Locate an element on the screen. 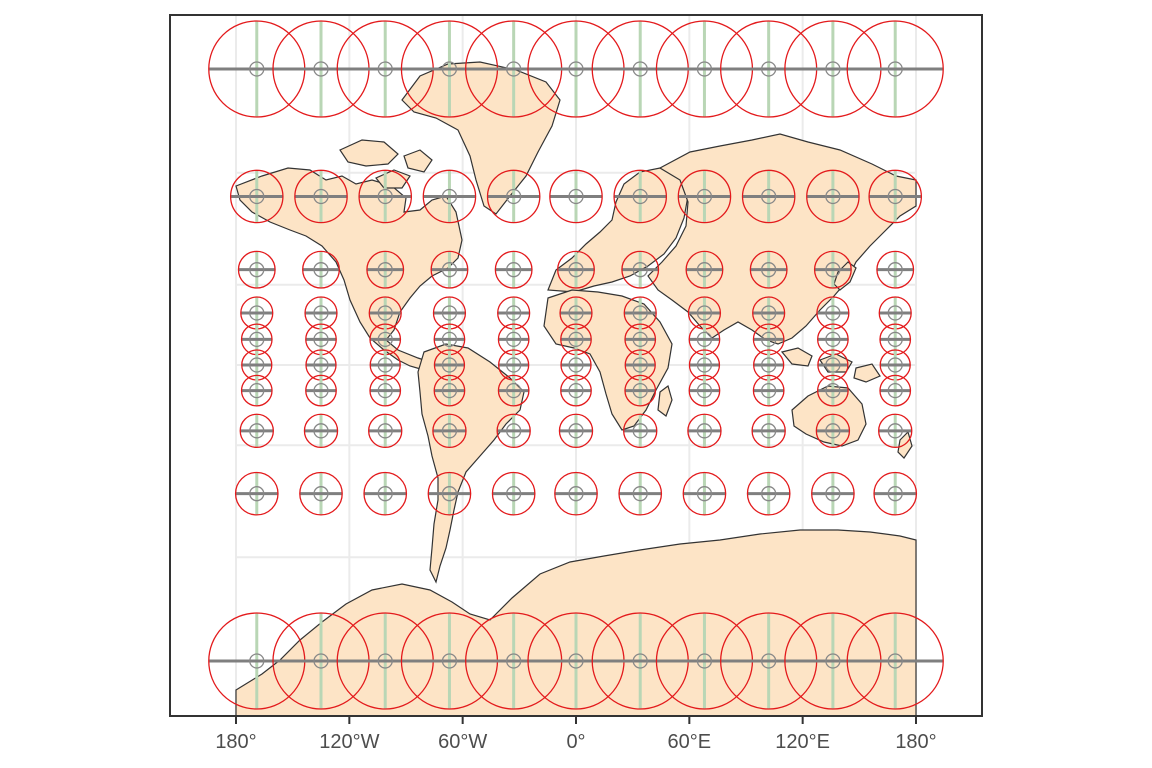  land-madagascar is located at coordinates (665, 400).